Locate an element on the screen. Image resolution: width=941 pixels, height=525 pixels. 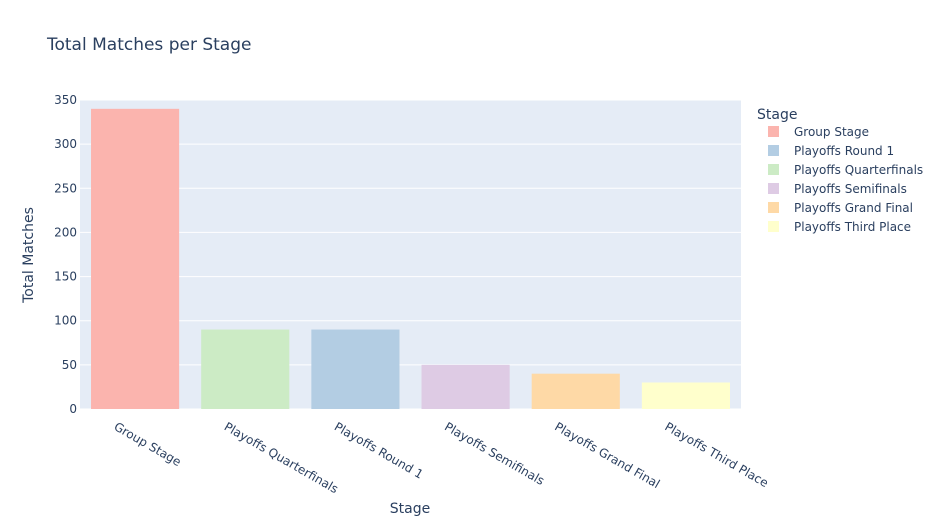
y-tick-label: 150 is located at coordinates (65, 277).